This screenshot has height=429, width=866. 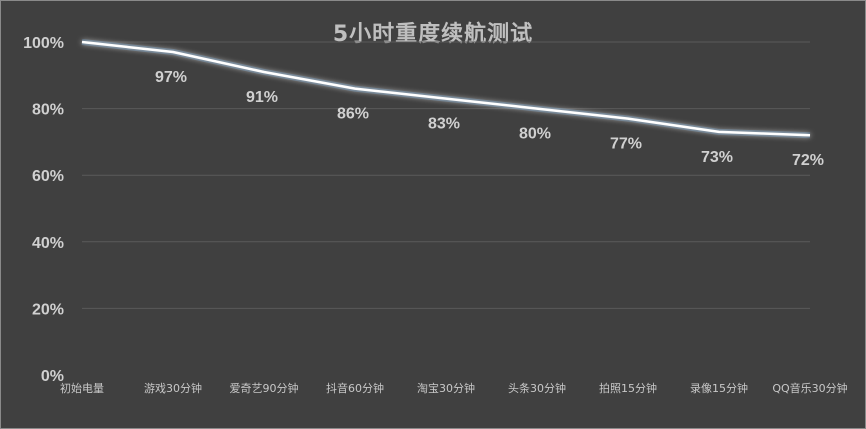 What do you see at coordinates (808, 160) in the screenshot?
I see `data-label: 72%` at bounding box center [808, 160].